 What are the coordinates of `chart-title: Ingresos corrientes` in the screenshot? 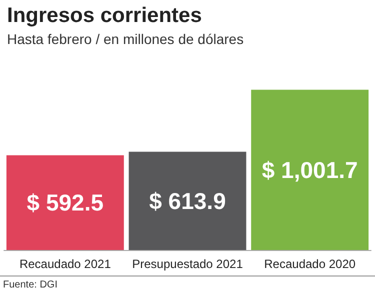 It's located at (104, 15).